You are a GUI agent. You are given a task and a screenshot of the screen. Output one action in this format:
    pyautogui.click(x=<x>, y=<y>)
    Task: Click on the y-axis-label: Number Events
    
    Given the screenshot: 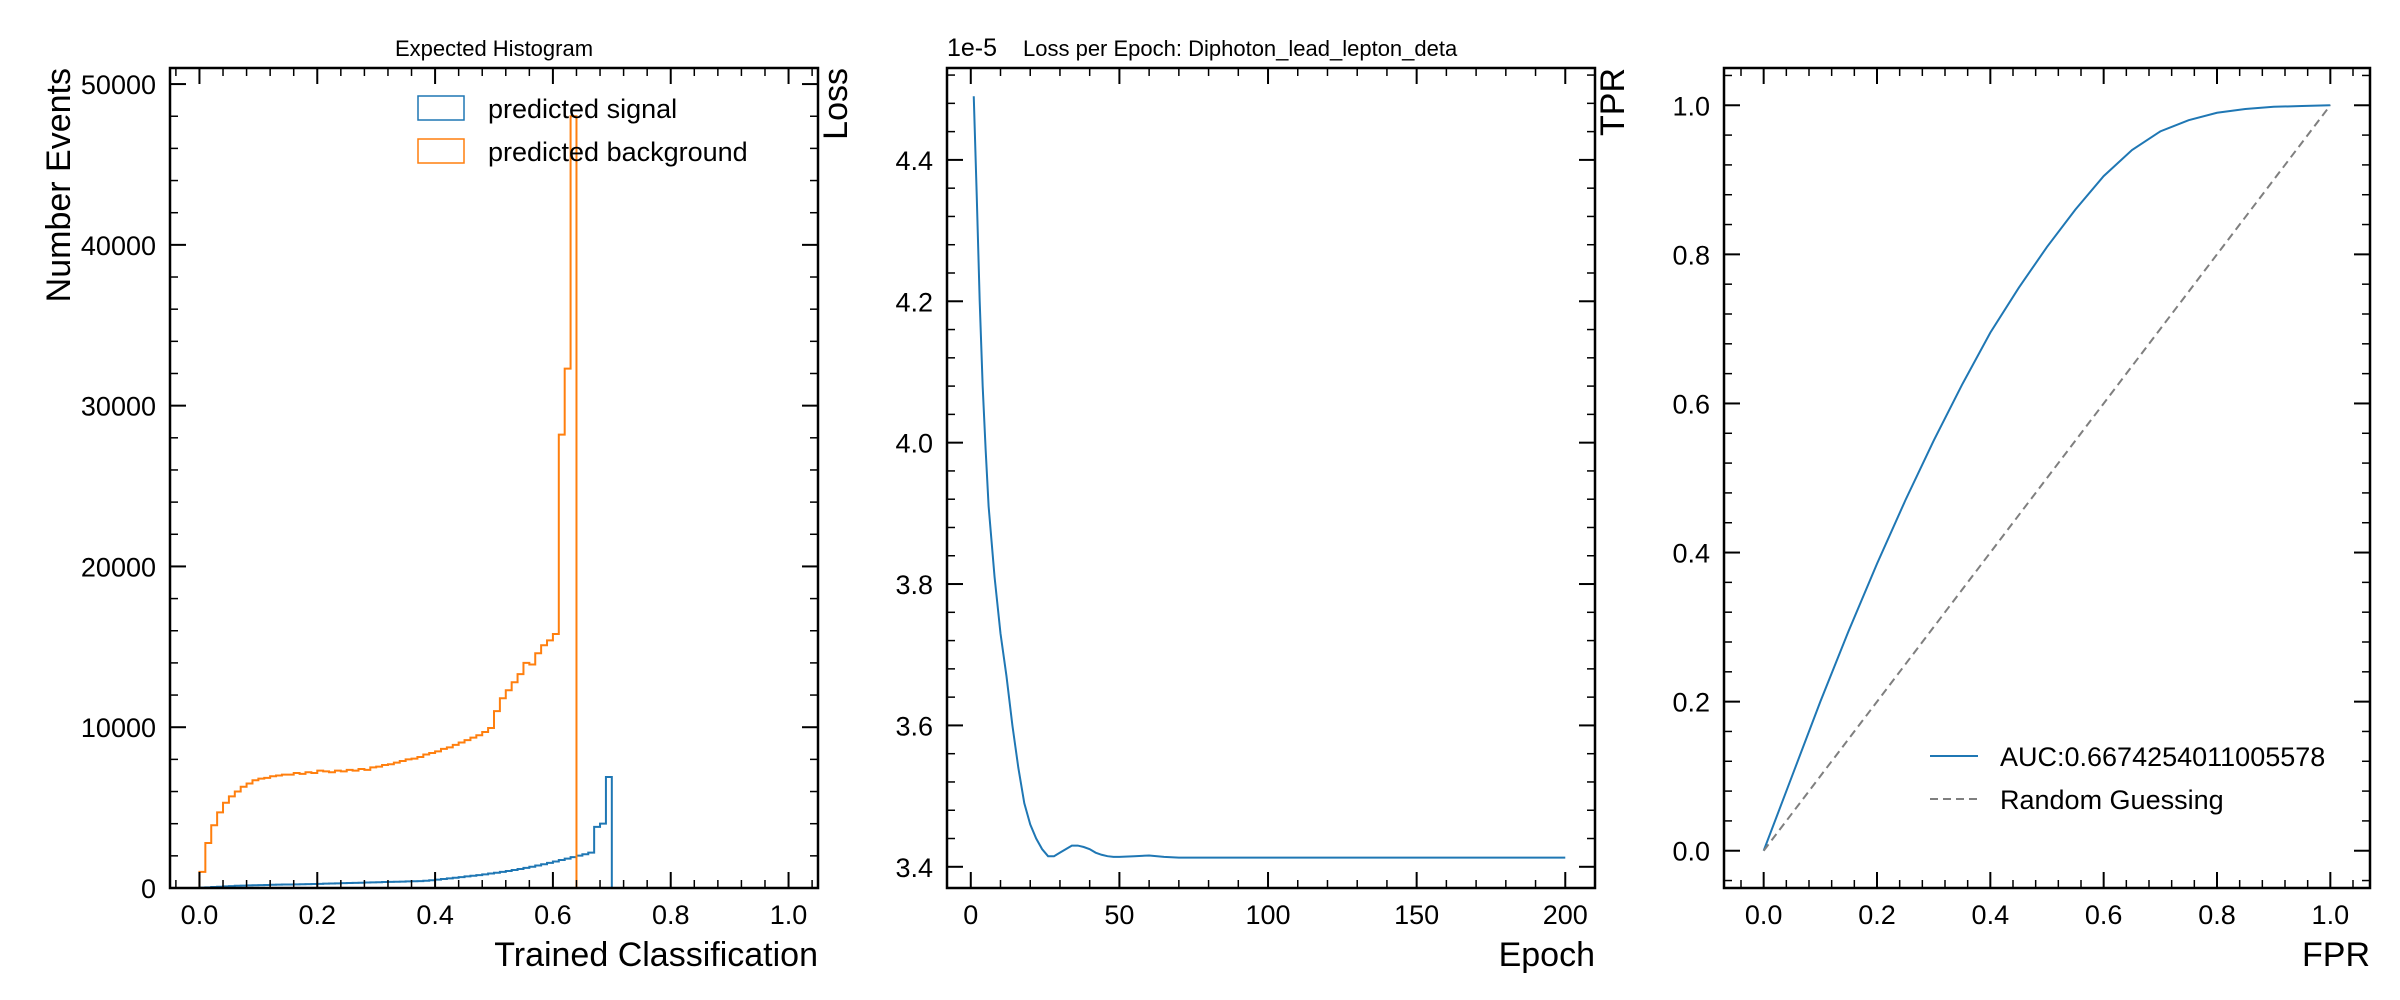 What is the action you would take?
    pyautogui.click(x=59, y=185)
    